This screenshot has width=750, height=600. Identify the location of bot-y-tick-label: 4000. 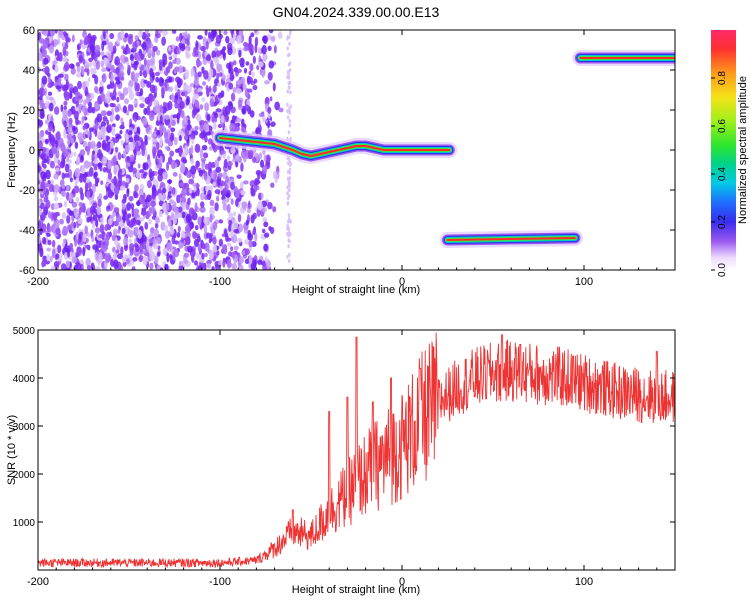
(24, 379).